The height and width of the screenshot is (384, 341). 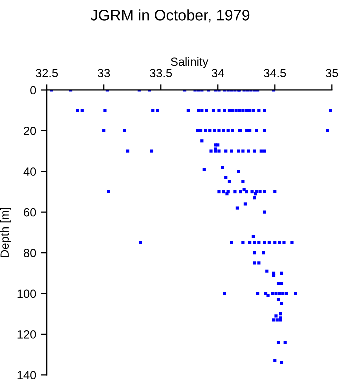 I want to click on x-tick-label: 35, so click(x=332, y=73).